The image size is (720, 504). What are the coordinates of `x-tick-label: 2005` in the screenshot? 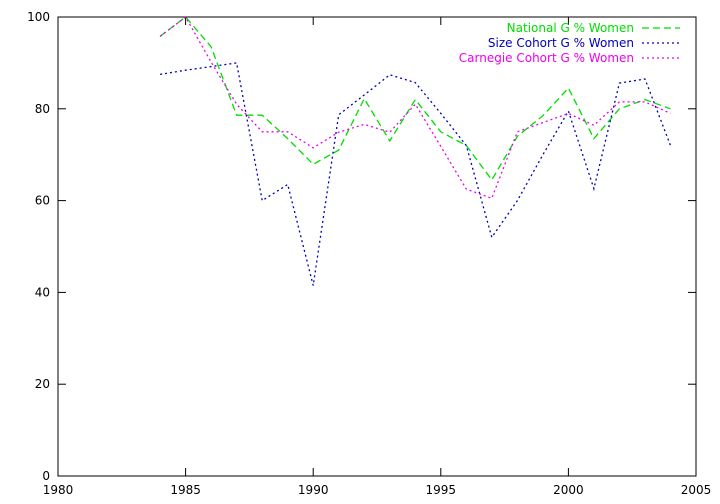 It's located at (696, 490).